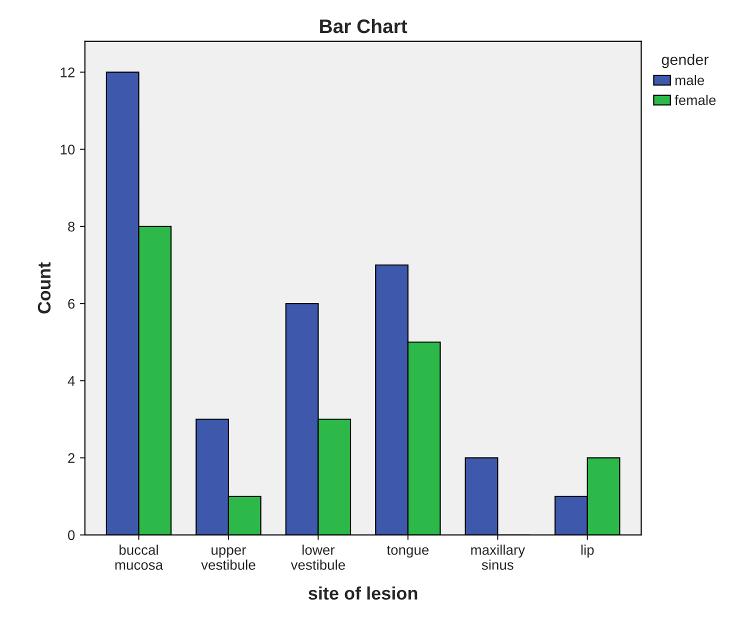  I want to click on x-tick-label: buccal mucosa, so click(139, 557).